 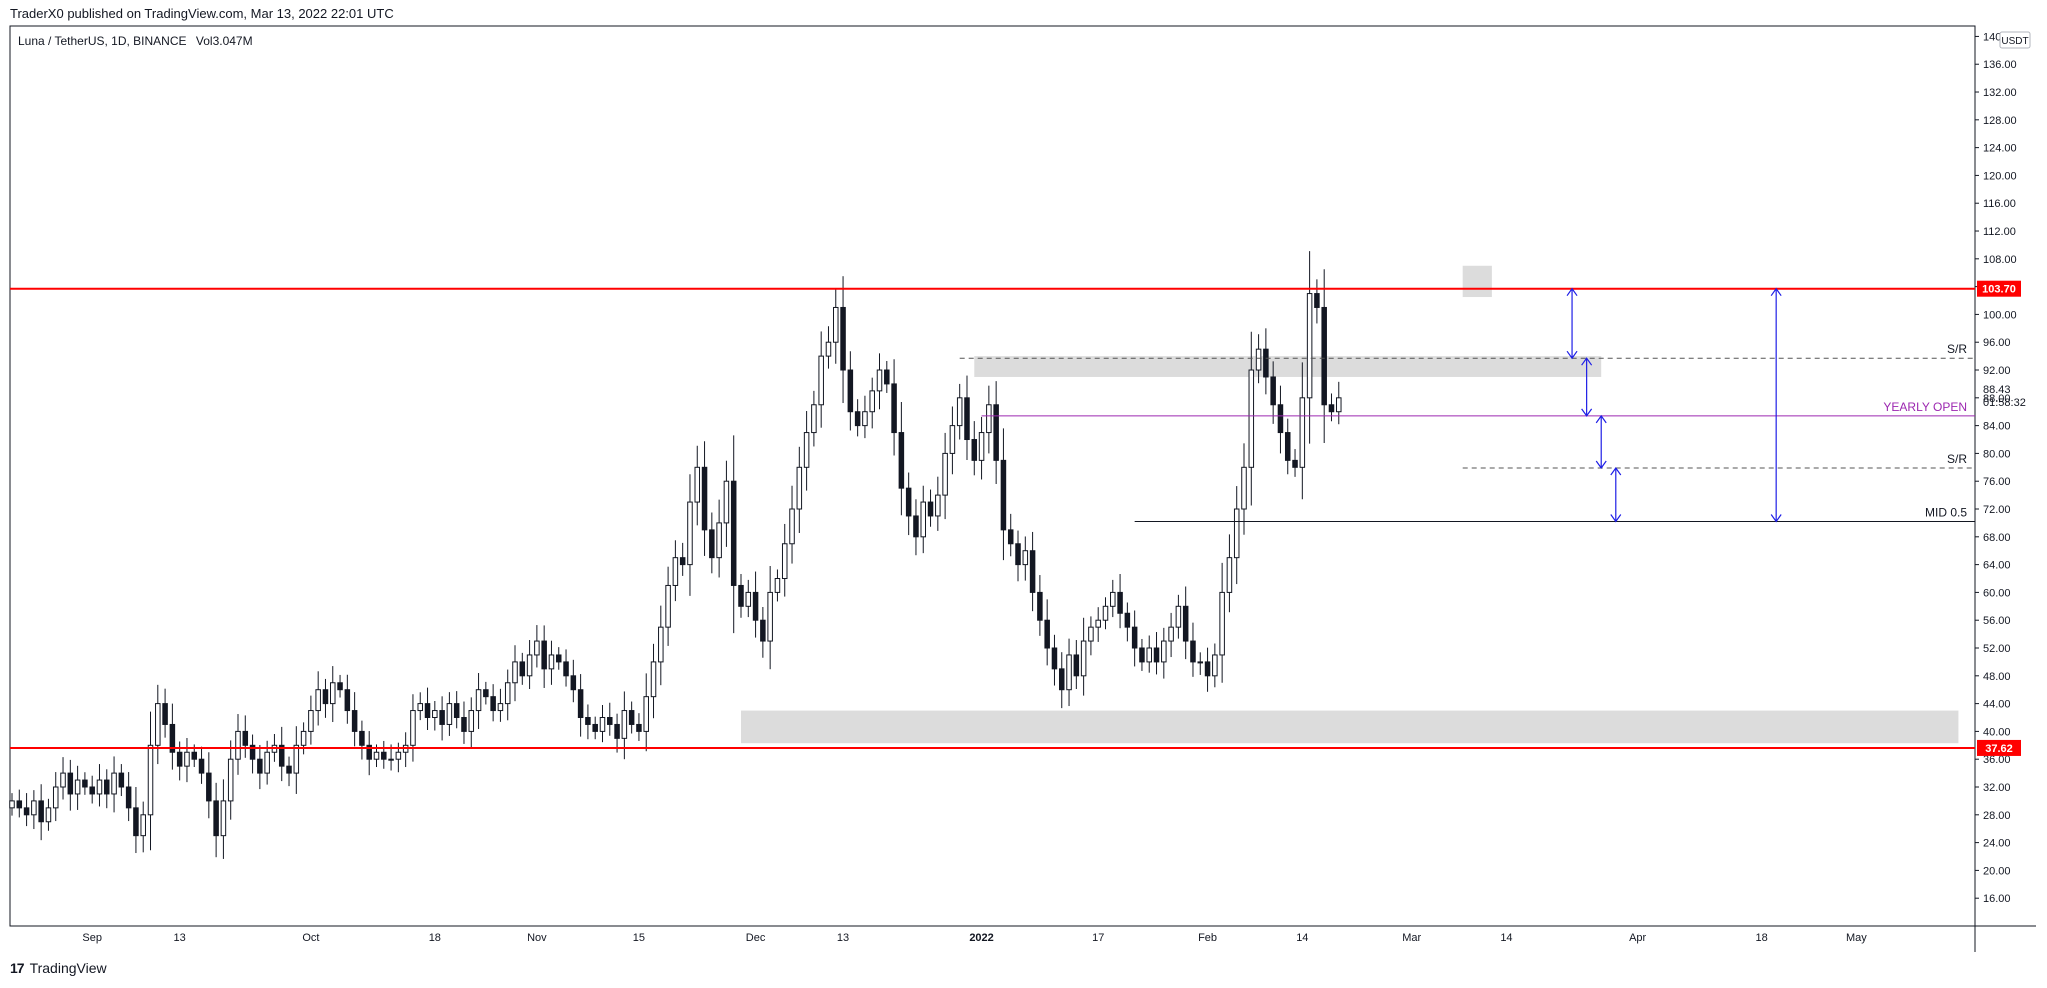 What do you see at coordinates (2000, 149) in the screenshot?
I see `price-tick-label: 124.00` at bounding box center [2000, 149].